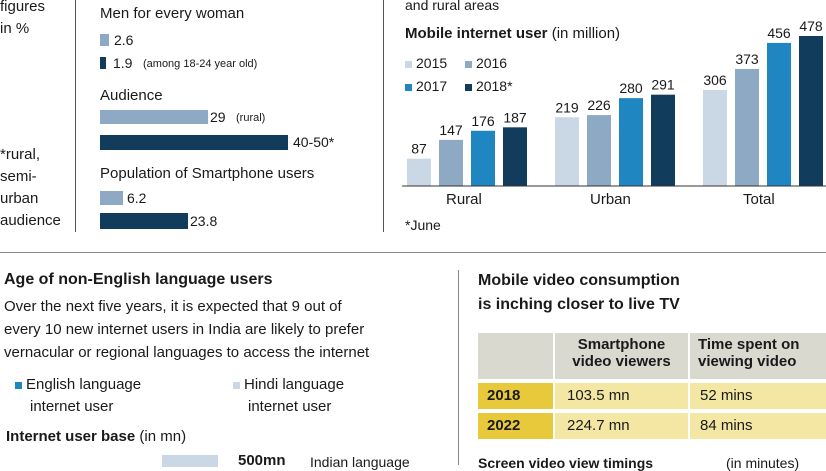 This screenshot has width=826, height=471. Describe the element at coordinates (747, 127) in the screenshot. I see `bar-total-2016` at that location.